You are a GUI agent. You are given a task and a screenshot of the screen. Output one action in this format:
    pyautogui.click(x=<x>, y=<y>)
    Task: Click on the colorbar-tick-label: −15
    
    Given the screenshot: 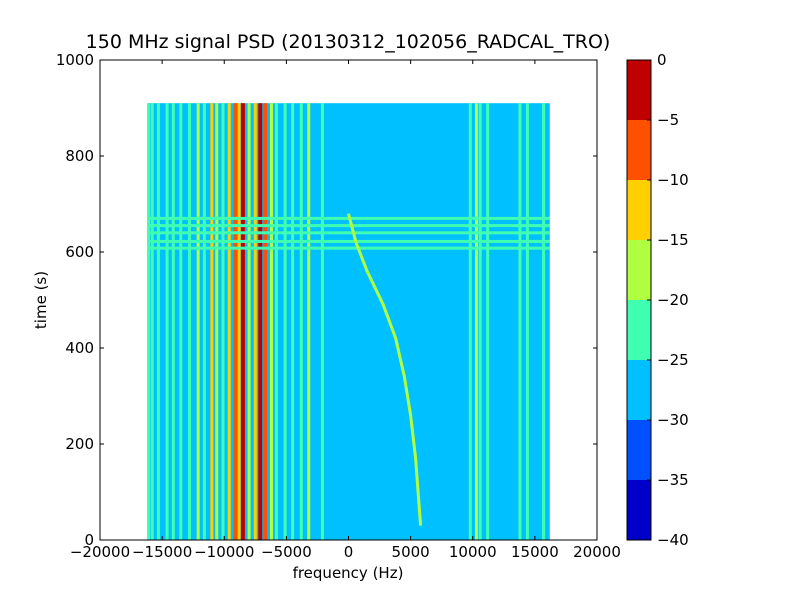 What is the action you would take?
    pyautogui.click(x=673, y=240)
    